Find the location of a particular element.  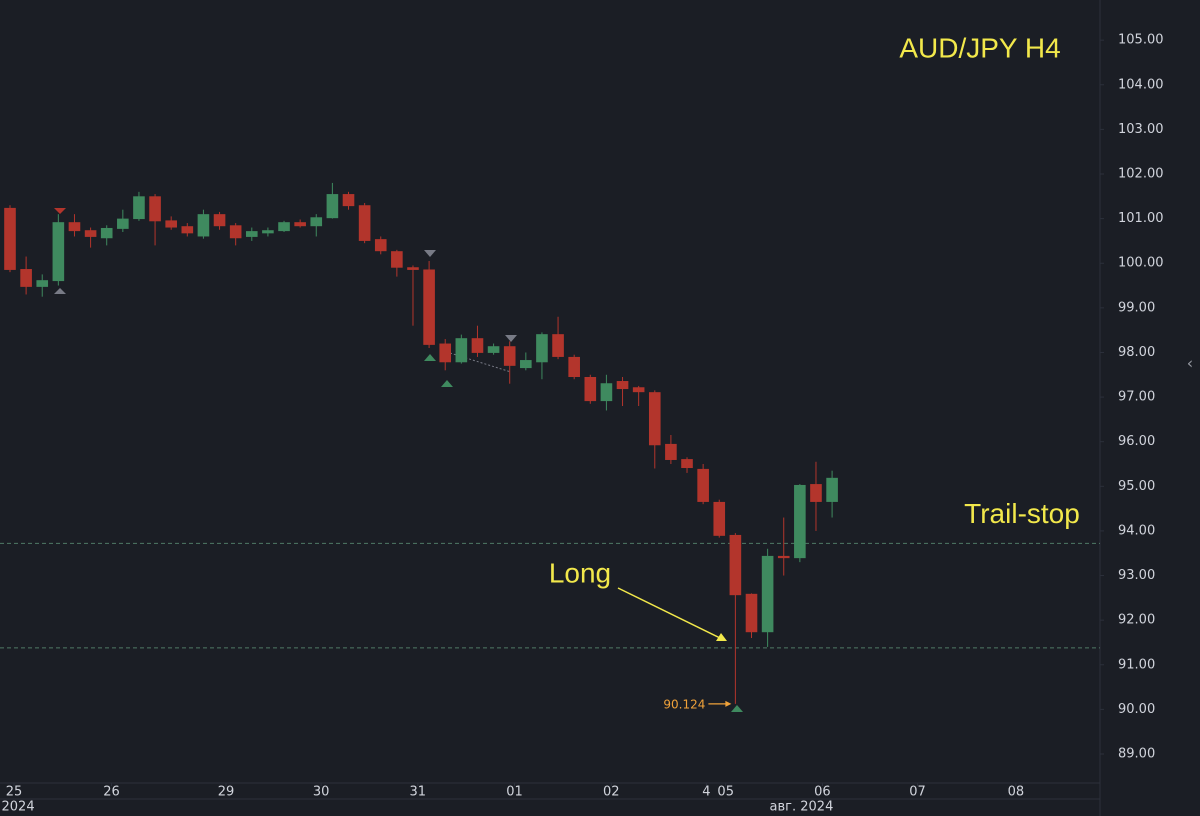

x-tick-label: 02 is located at coordinates (611, 792).